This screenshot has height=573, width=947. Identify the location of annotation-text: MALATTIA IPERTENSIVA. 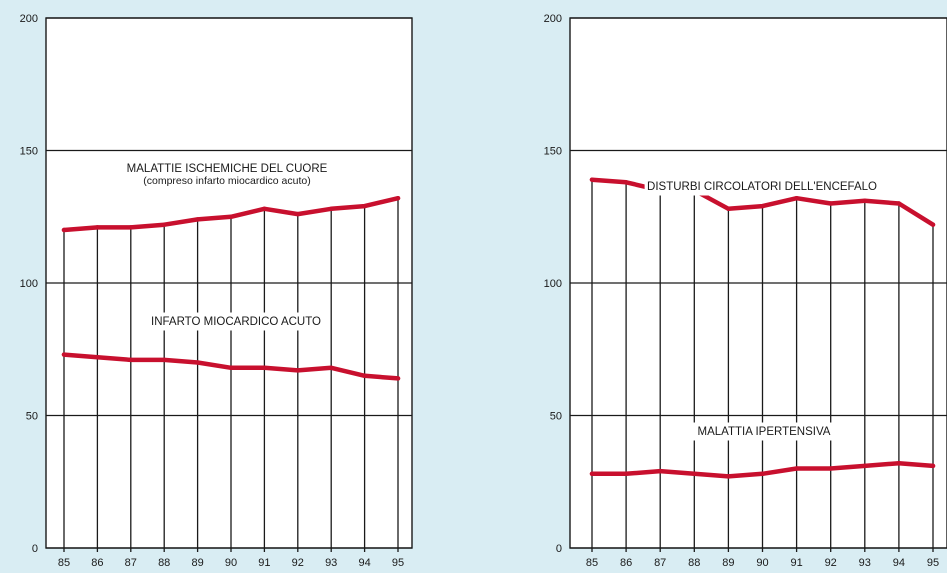
(764, 432).